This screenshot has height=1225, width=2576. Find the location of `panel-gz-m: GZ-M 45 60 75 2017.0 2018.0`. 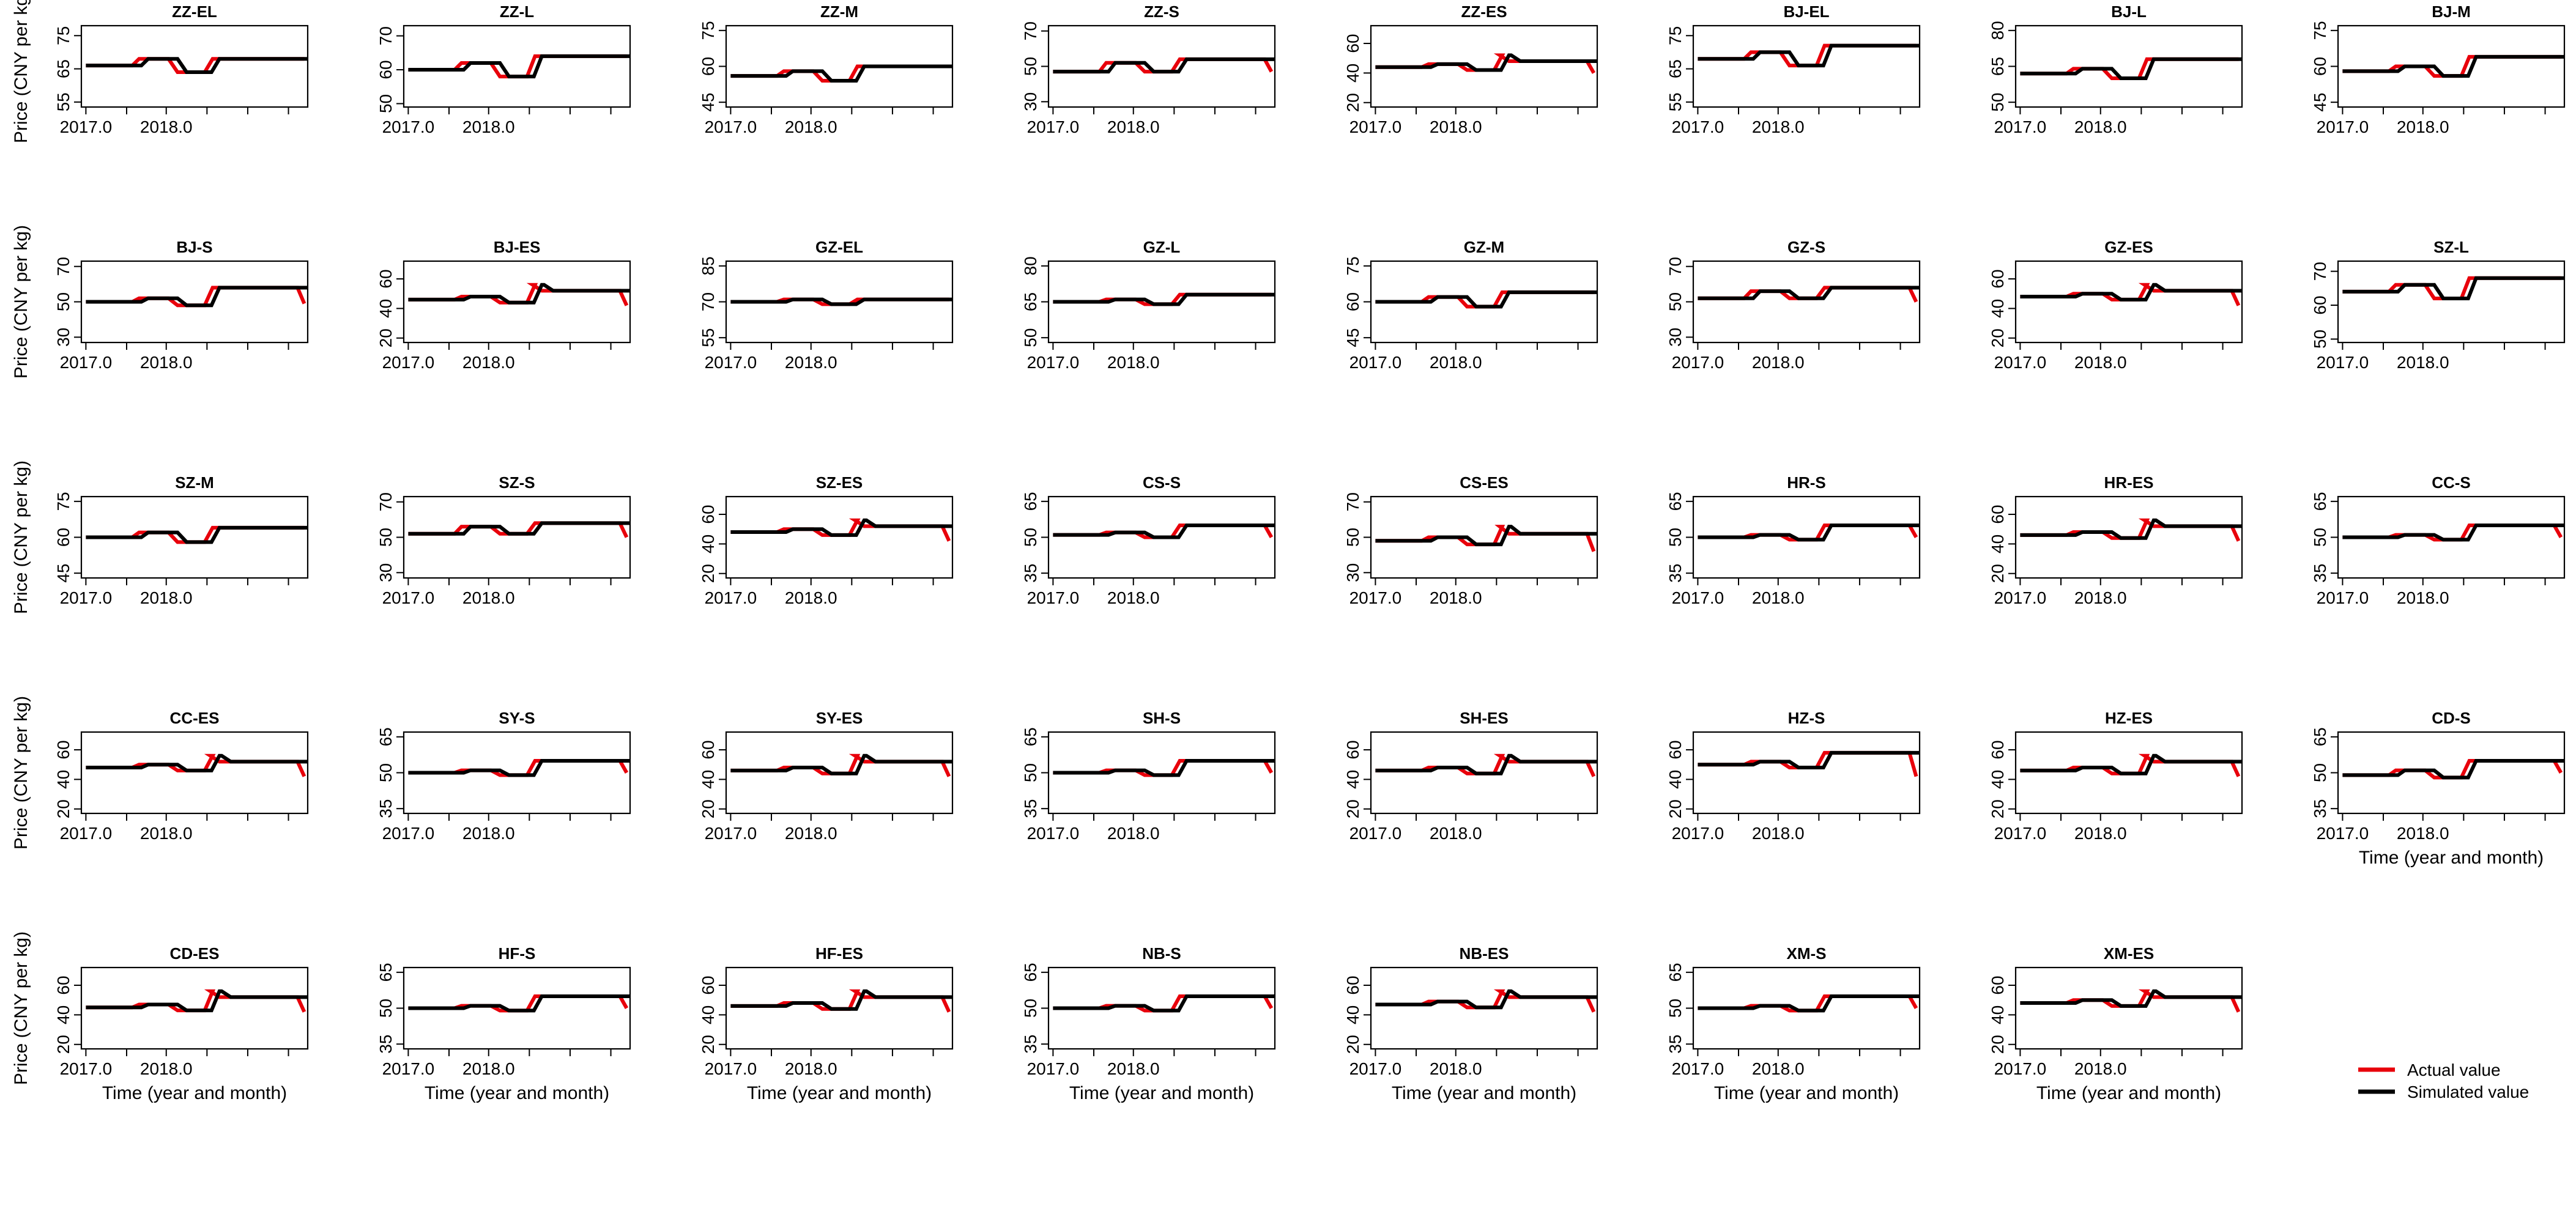

panel-gz-m: GZ-M 45 60 75 2017.0 2018.0 is located at coordinates (1470, 305).